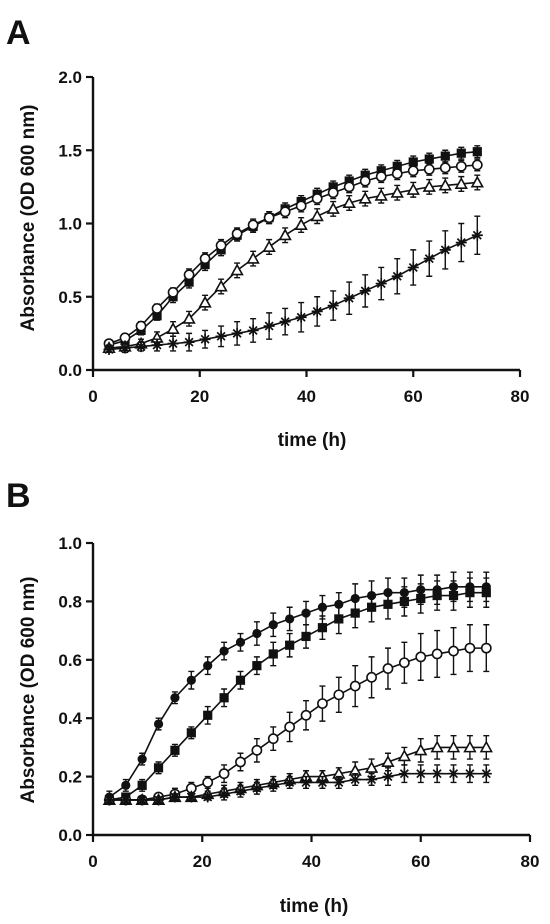 The width and height of the screenshot is (550, 924). What do you see at coordinates (18, 33) in the screenshot?
I see `panel-a-letter: A` at bounding box center [18, 33].